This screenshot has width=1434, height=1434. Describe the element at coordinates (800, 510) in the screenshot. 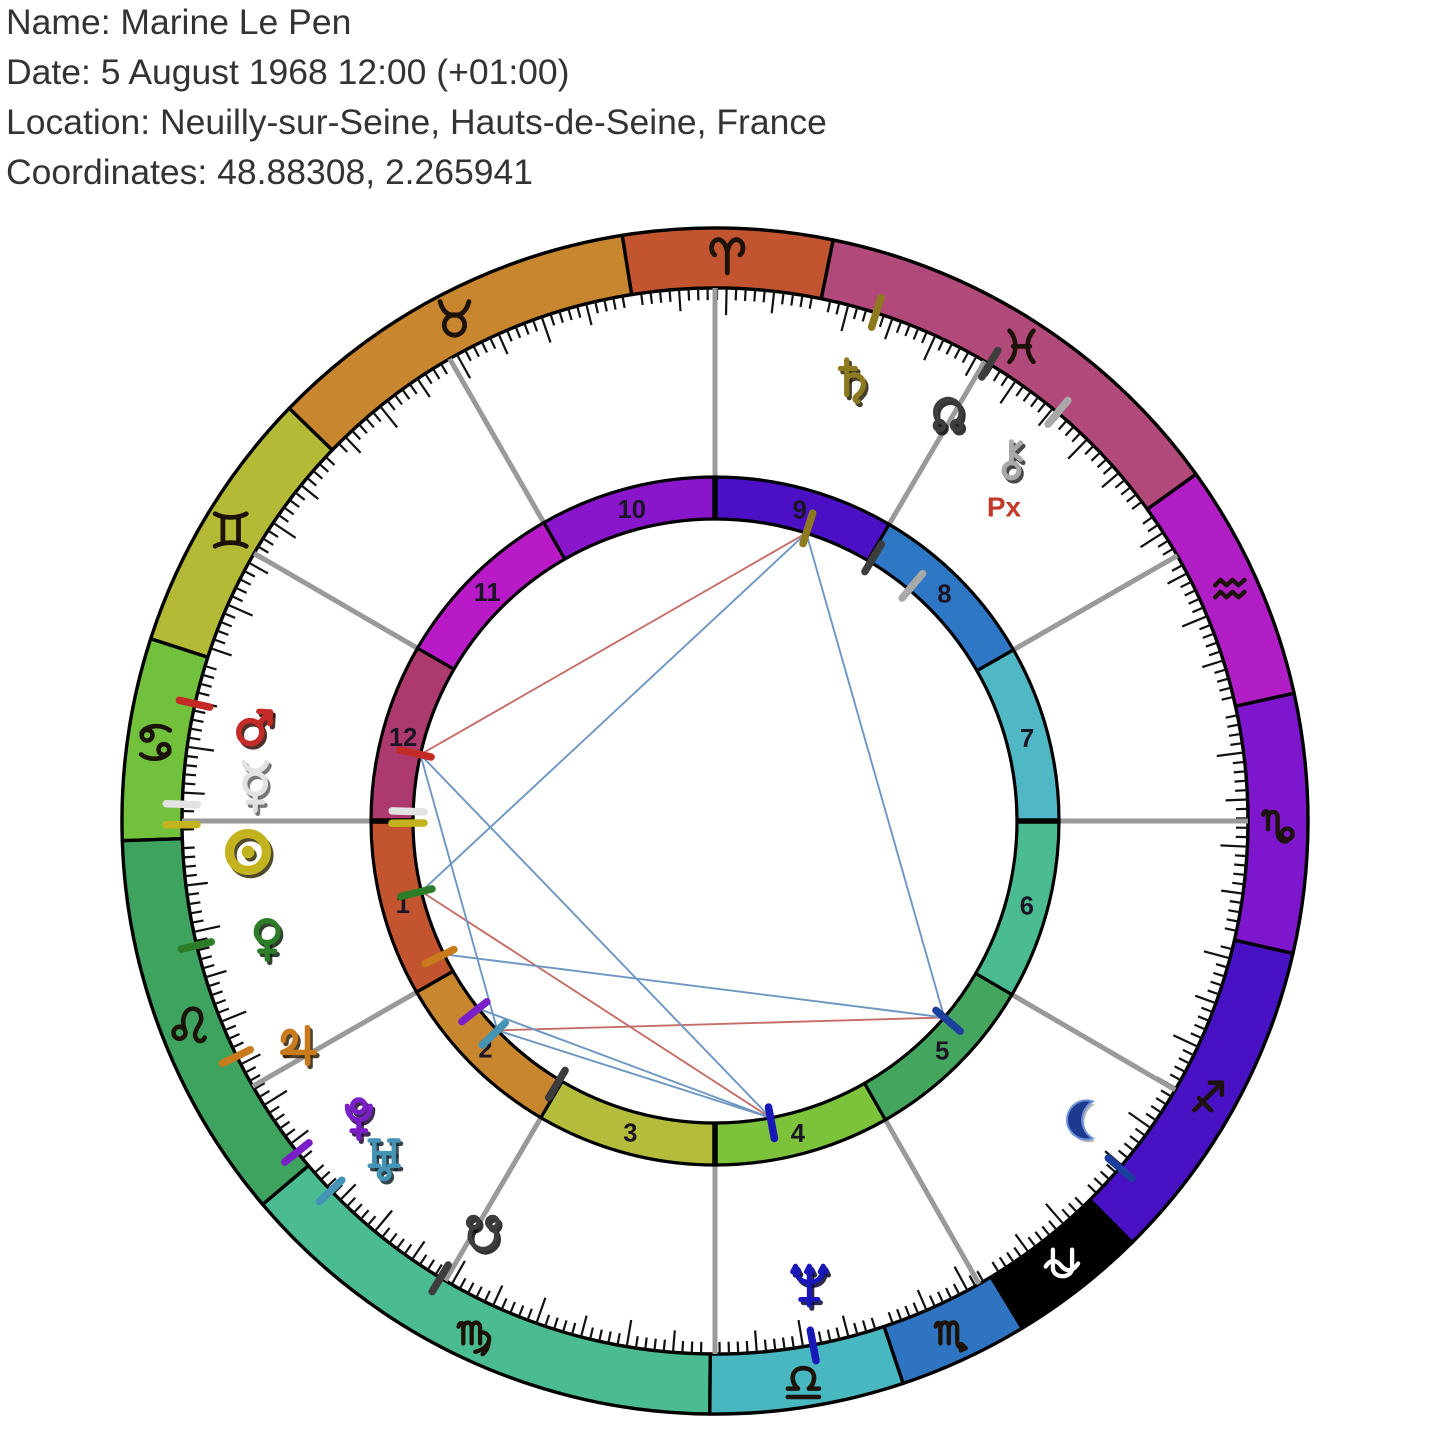

I see `svg-text: 9` at that location.